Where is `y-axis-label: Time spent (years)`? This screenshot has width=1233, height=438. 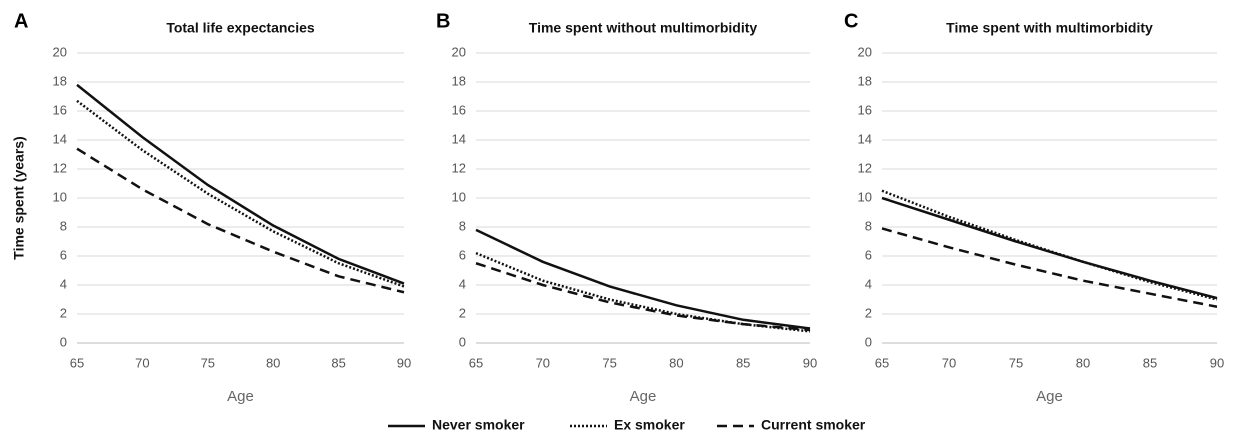
y-axis-label: Time spent (years) is located at coordinates (19, 197).